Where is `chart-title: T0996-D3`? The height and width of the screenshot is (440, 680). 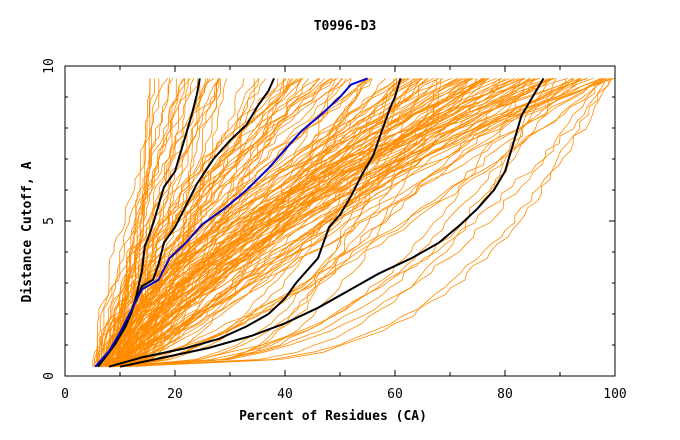 chart-title: T0996-D3 is located at coordinates (345, 26).